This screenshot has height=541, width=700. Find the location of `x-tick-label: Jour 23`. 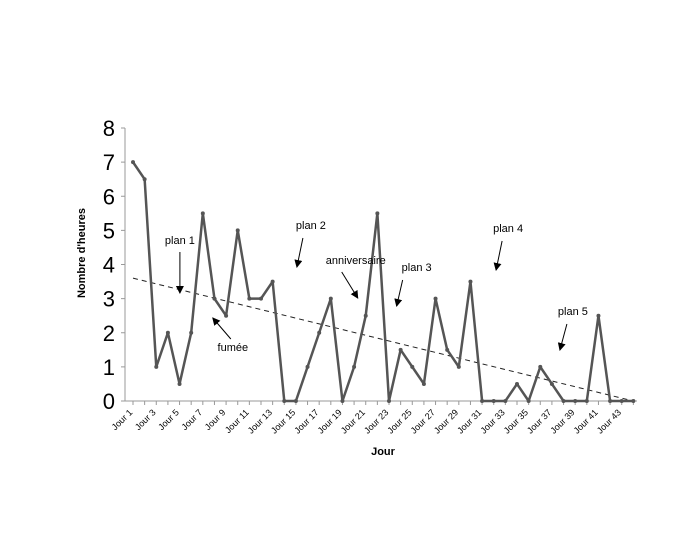

x-tick-label: Jour 23 is located at coordinates (376, 421).